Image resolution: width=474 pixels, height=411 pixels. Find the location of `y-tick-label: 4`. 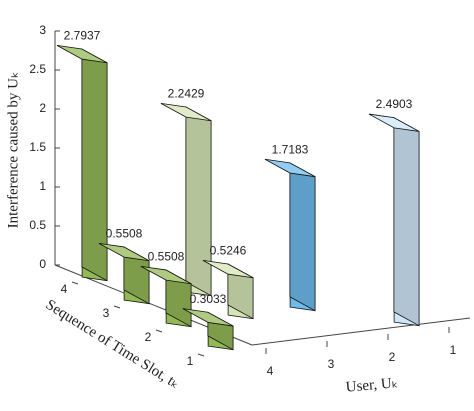

y-tick-label: 4 is located at coordinates (64, 289).